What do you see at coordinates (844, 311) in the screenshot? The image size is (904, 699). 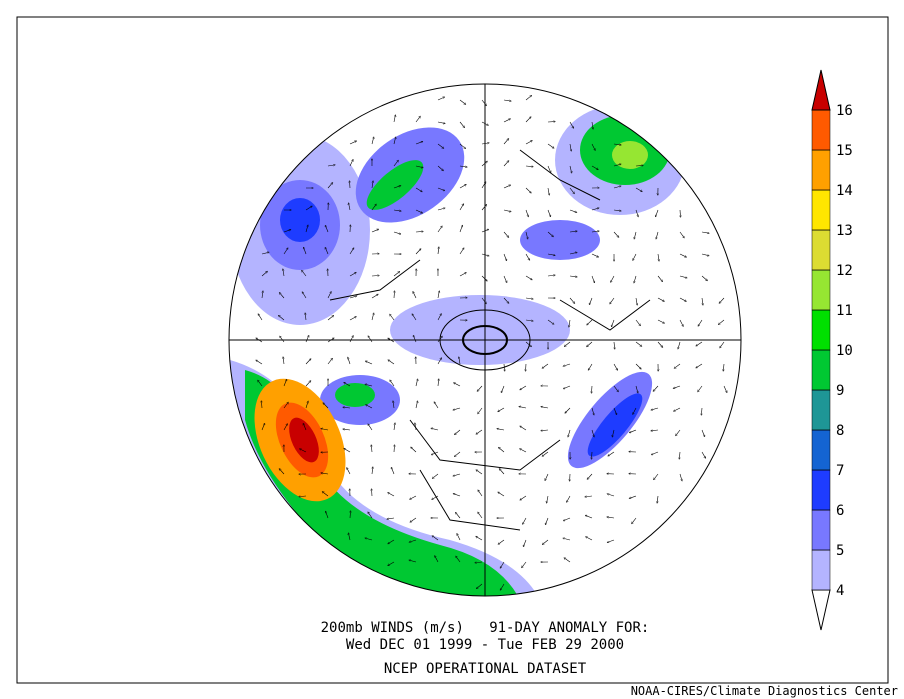 I see `colorbar-label: 11` at bounding box center [844, 311].